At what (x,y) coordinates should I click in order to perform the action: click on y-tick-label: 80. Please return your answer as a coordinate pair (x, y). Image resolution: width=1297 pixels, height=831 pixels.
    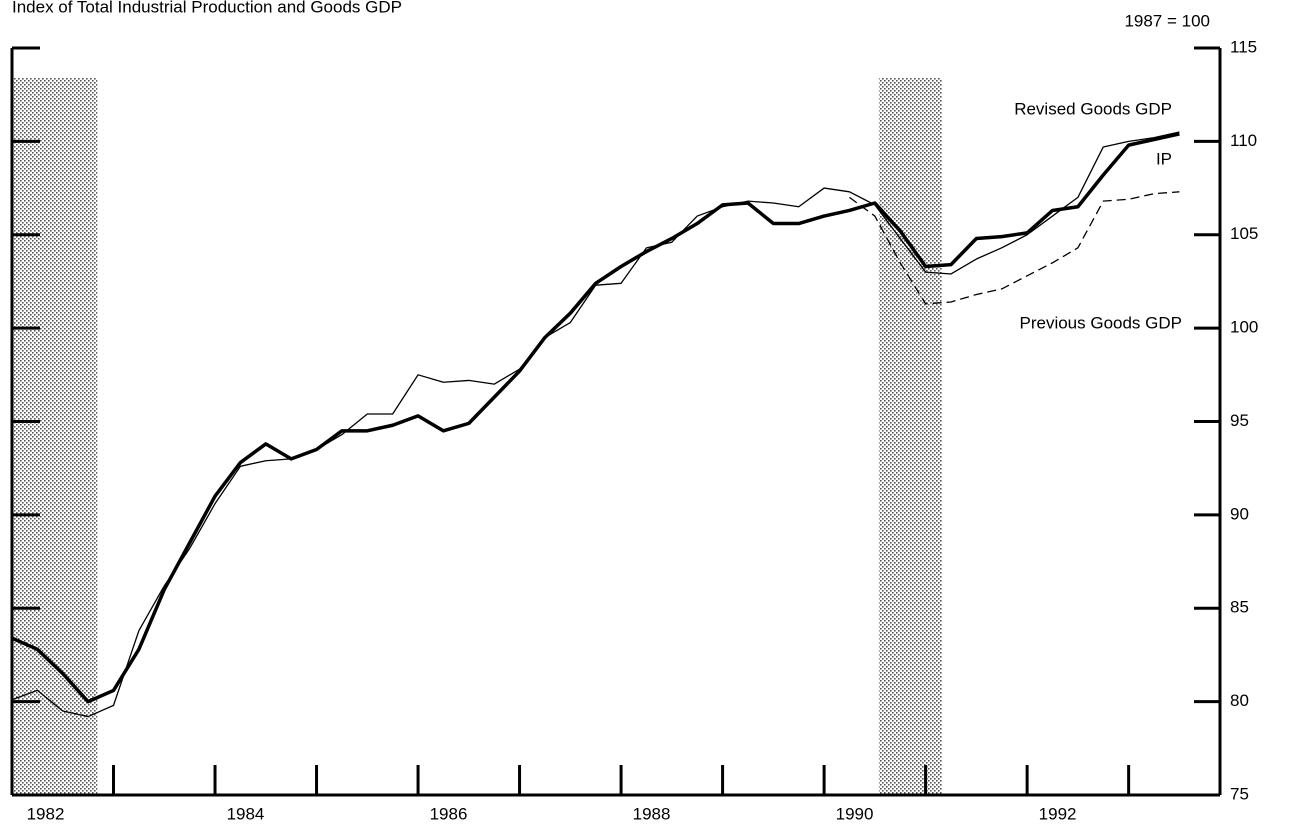
    Looking at the image, I should click on (1239, 700).